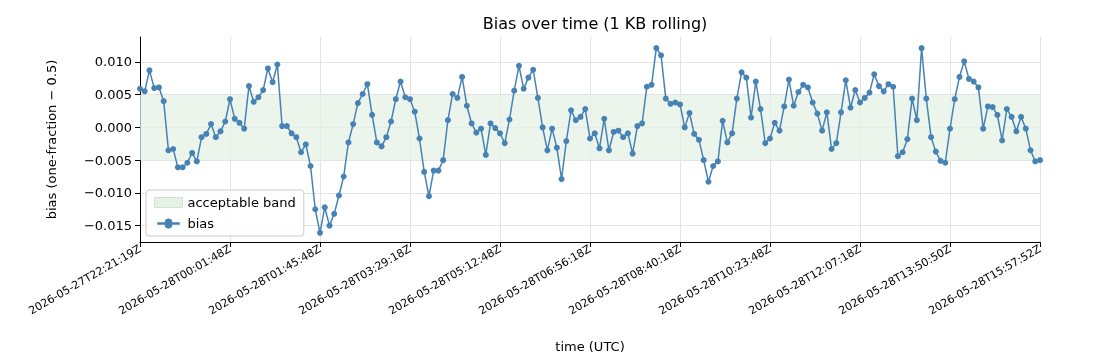 The image size is (1100, 360). Describe the element at coordinates (107, 160) in the screenshot. I see `y-tick-label: −0.005` at that location.